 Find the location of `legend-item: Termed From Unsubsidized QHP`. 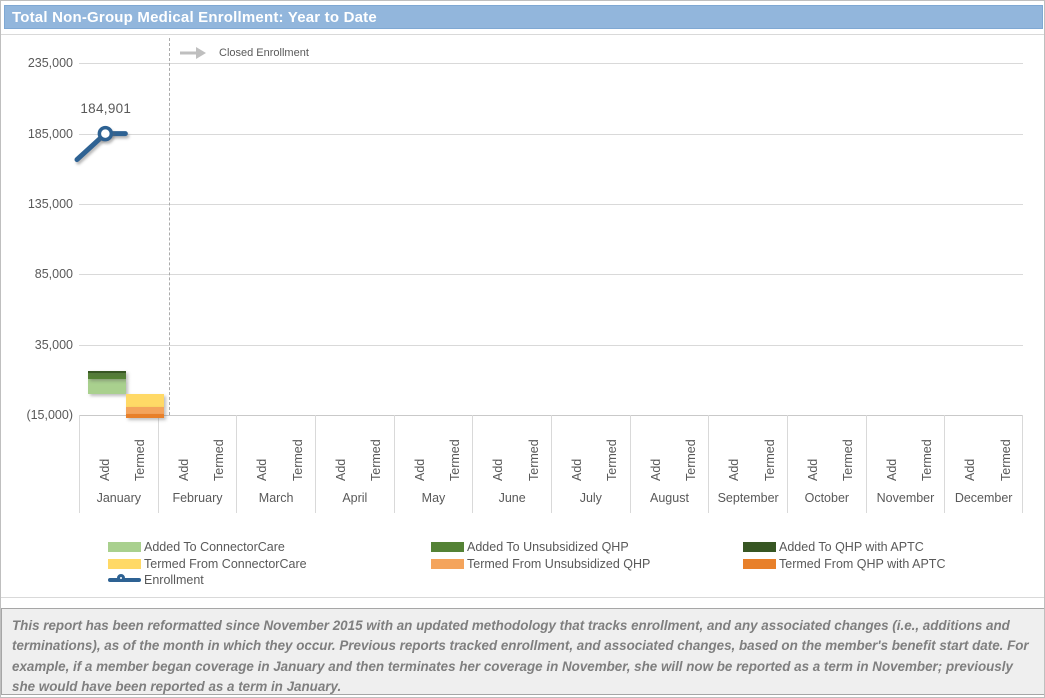

legend-item: Termed From Unsubsidized QHP is located at coordinates (540, 564).